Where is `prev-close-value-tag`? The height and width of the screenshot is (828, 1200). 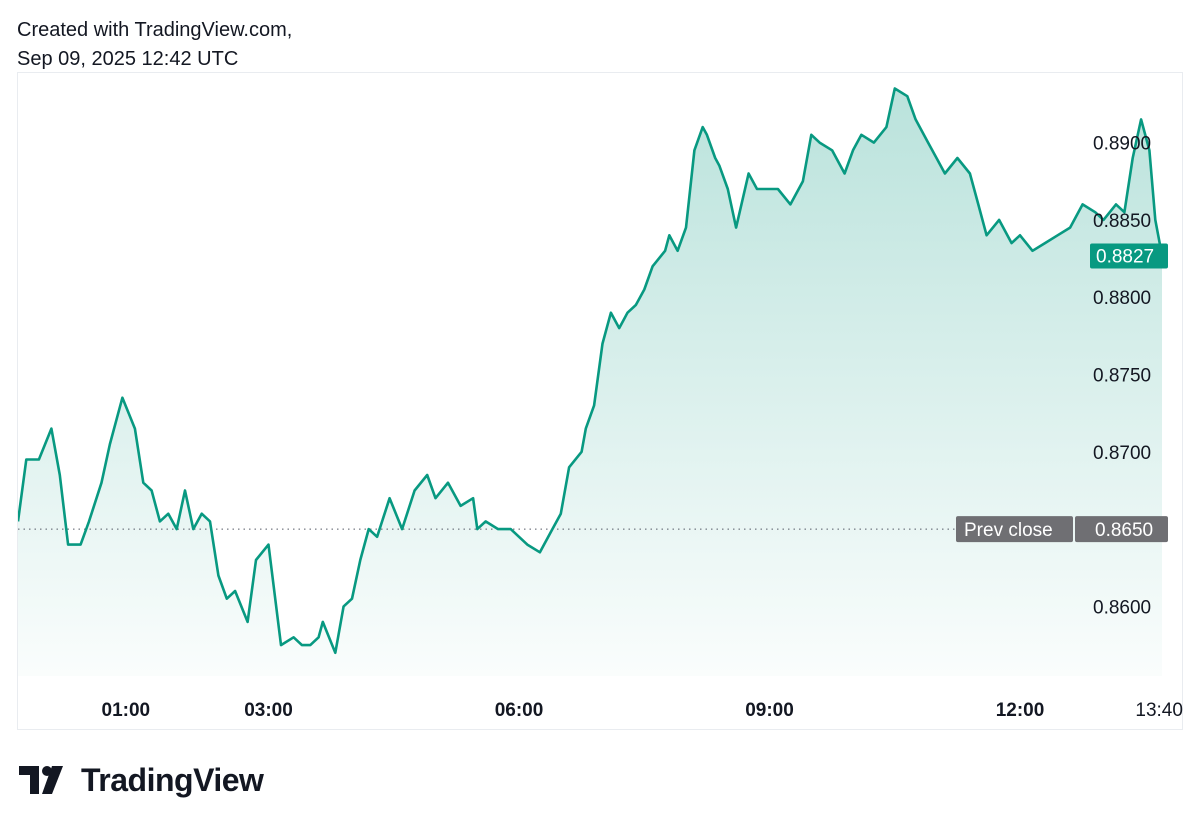 prev-close-value-tag is located at coordinates (1121, 529).